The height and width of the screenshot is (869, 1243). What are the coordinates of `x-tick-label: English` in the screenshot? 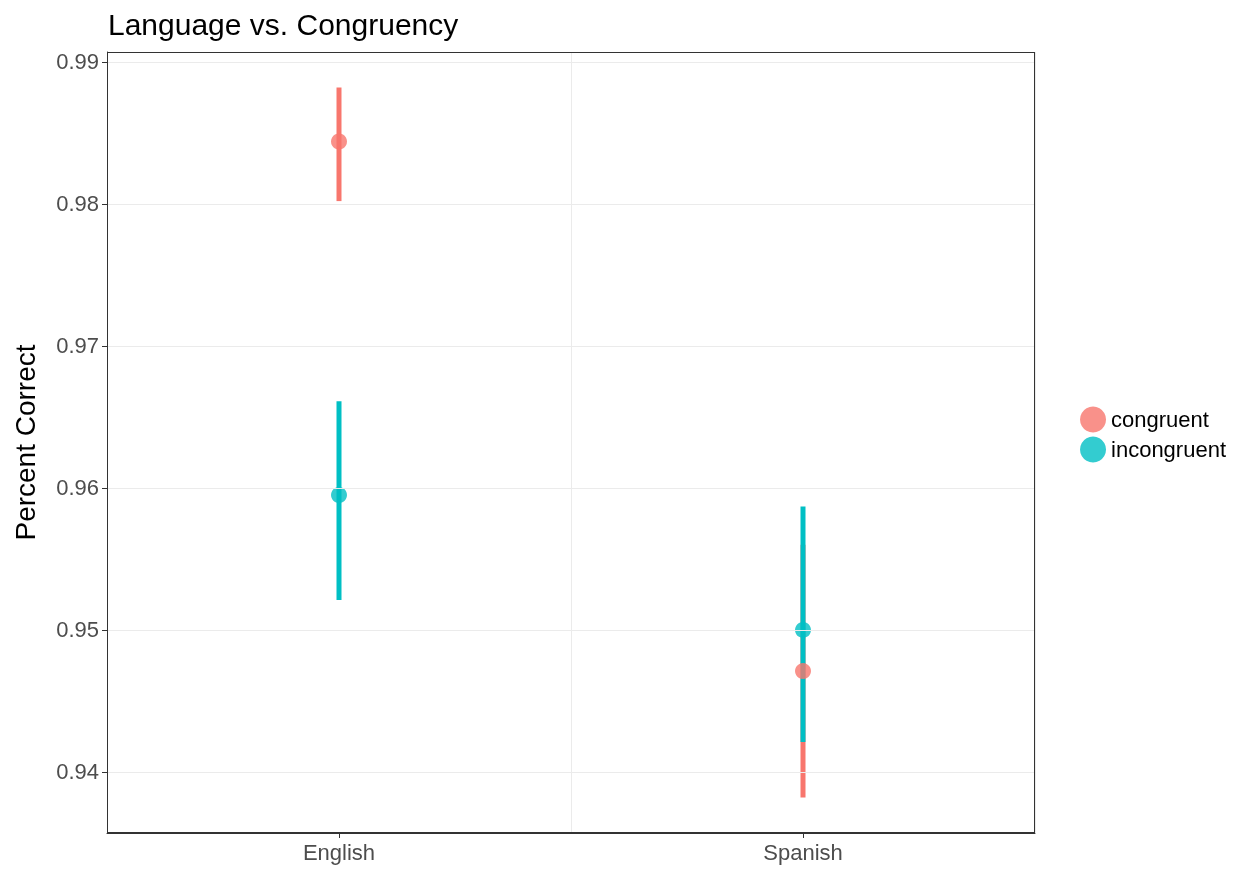 It's located at (339, 852).